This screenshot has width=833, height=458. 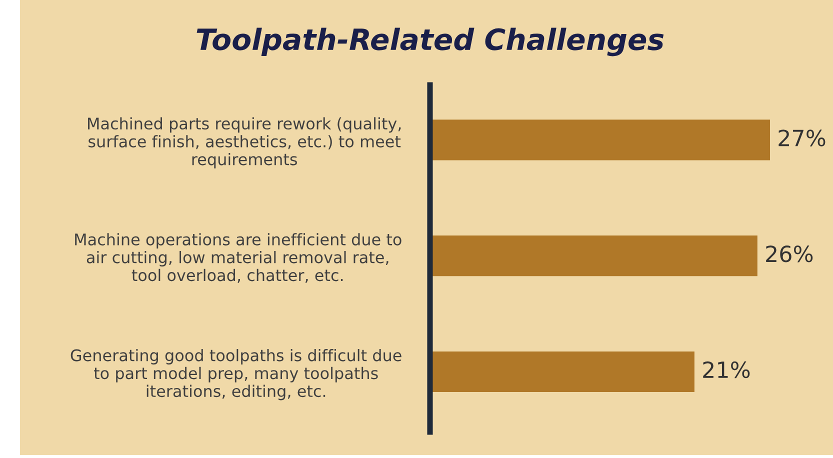 What do you see at coordinates (430, 42) in the screenshot?
I see `chart-title: Toolpath-Related Challenges` at bounding box center [430, 42].